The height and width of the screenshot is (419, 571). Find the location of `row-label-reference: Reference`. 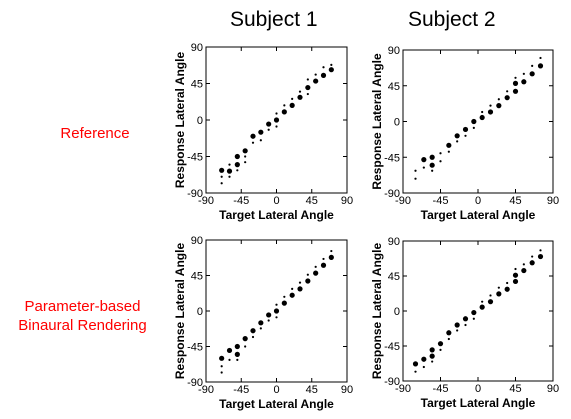

row-label-reference: Reference is located at coordinates (95, 133).